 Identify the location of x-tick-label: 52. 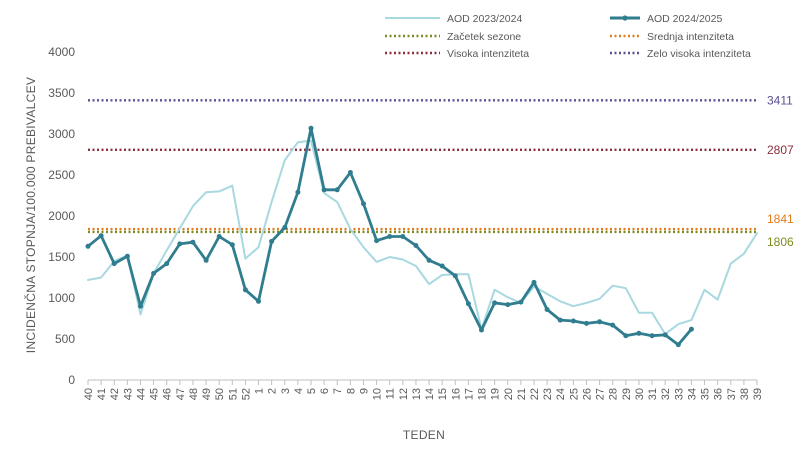
(246, 394).